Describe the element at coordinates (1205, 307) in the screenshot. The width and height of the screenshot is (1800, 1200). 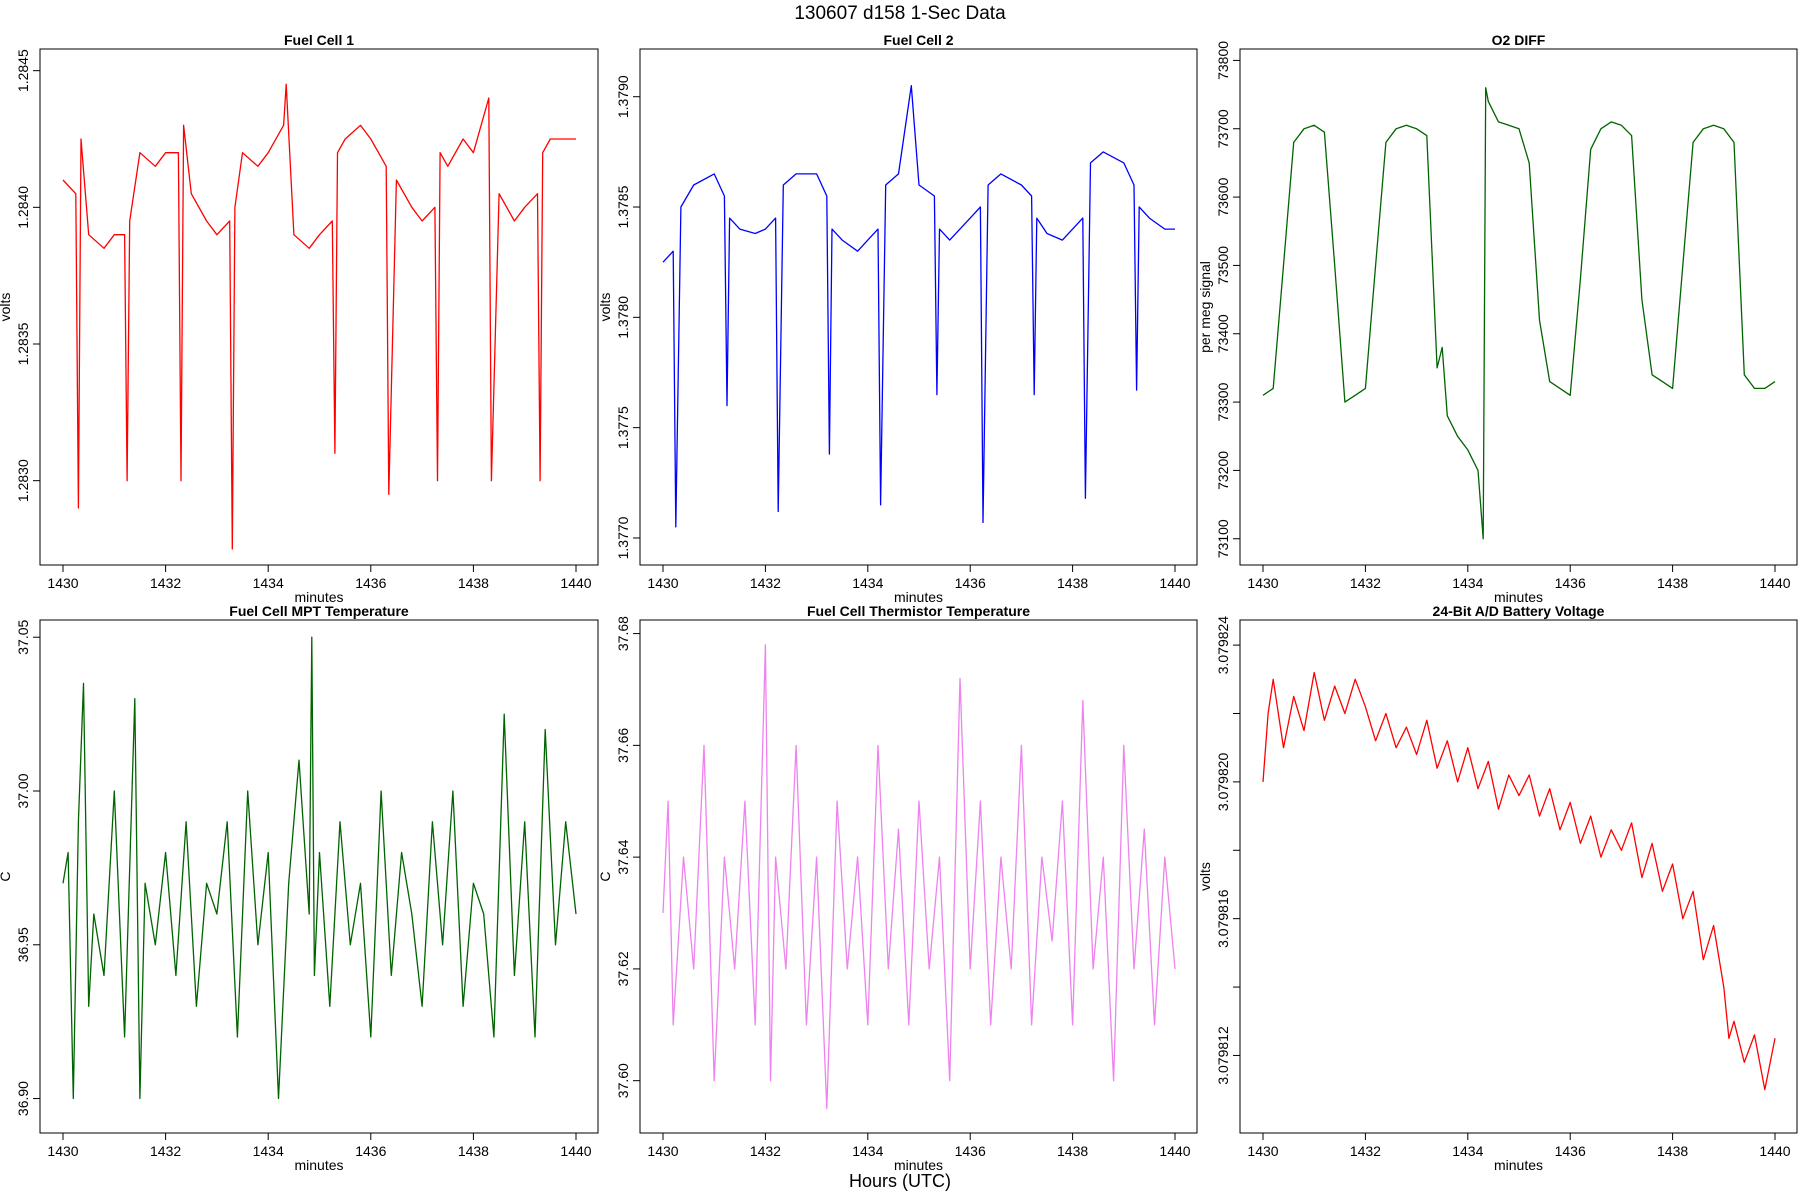
I see `y-axis-label: per meg signal` at that location.